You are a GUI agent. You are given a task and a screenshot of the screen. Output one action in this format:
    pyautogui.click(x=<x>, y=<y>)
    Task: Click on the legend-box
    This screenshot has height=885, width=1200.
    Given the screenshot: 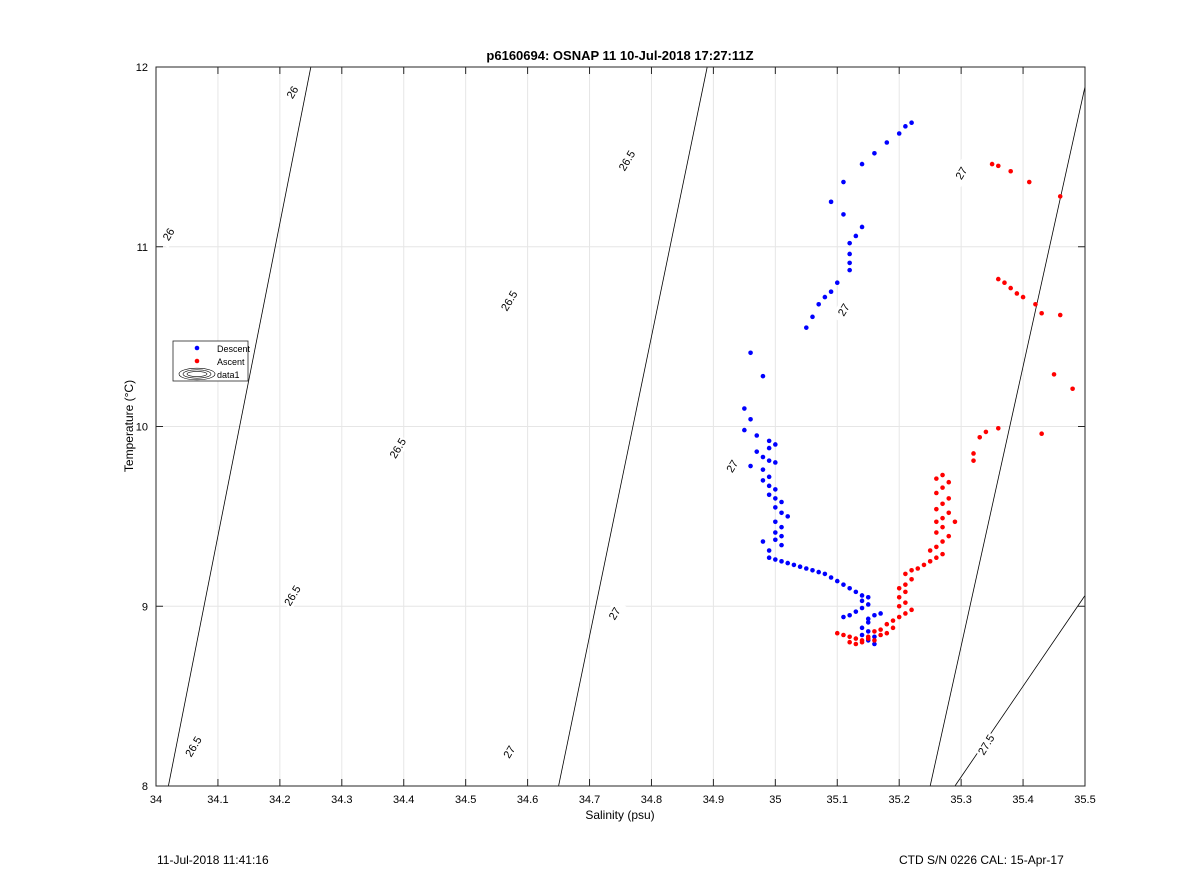 What is the action you would take?
    pyautogui.click(x=210, y=361)
    